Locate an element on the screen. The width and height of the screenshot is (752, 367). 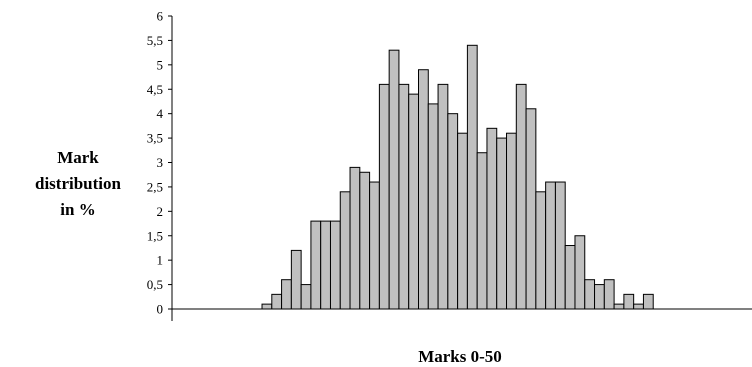
y-tick-label: 6 is located at coordinates (160, 16).